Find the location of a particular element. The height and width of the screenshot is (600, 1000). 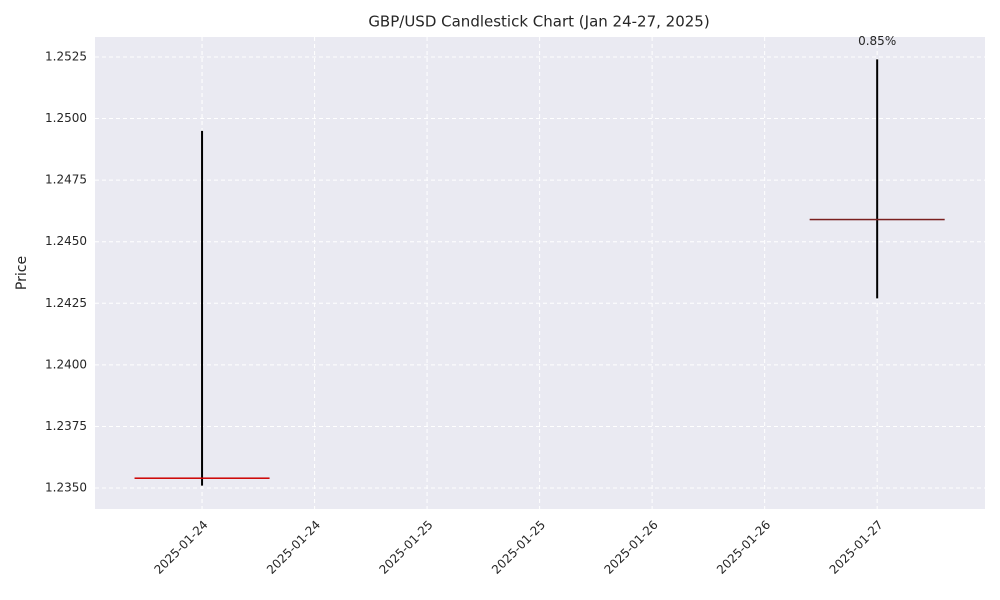

y-tick-label: 1.2400 is located at coordinates (66, 364).